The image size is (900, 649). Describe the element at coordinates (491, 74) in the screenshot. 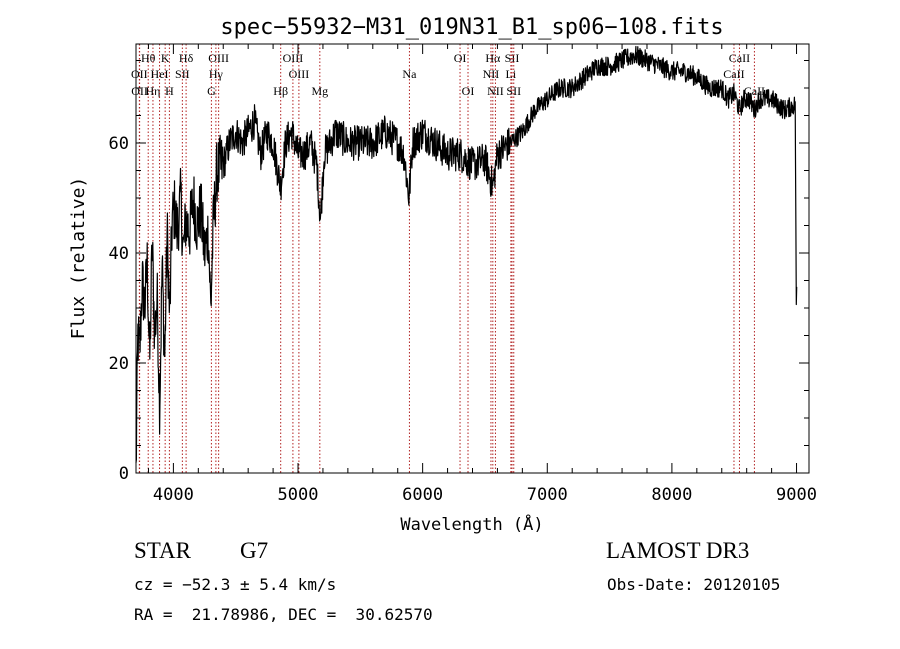

I see `line-label-20: NII` at that location.